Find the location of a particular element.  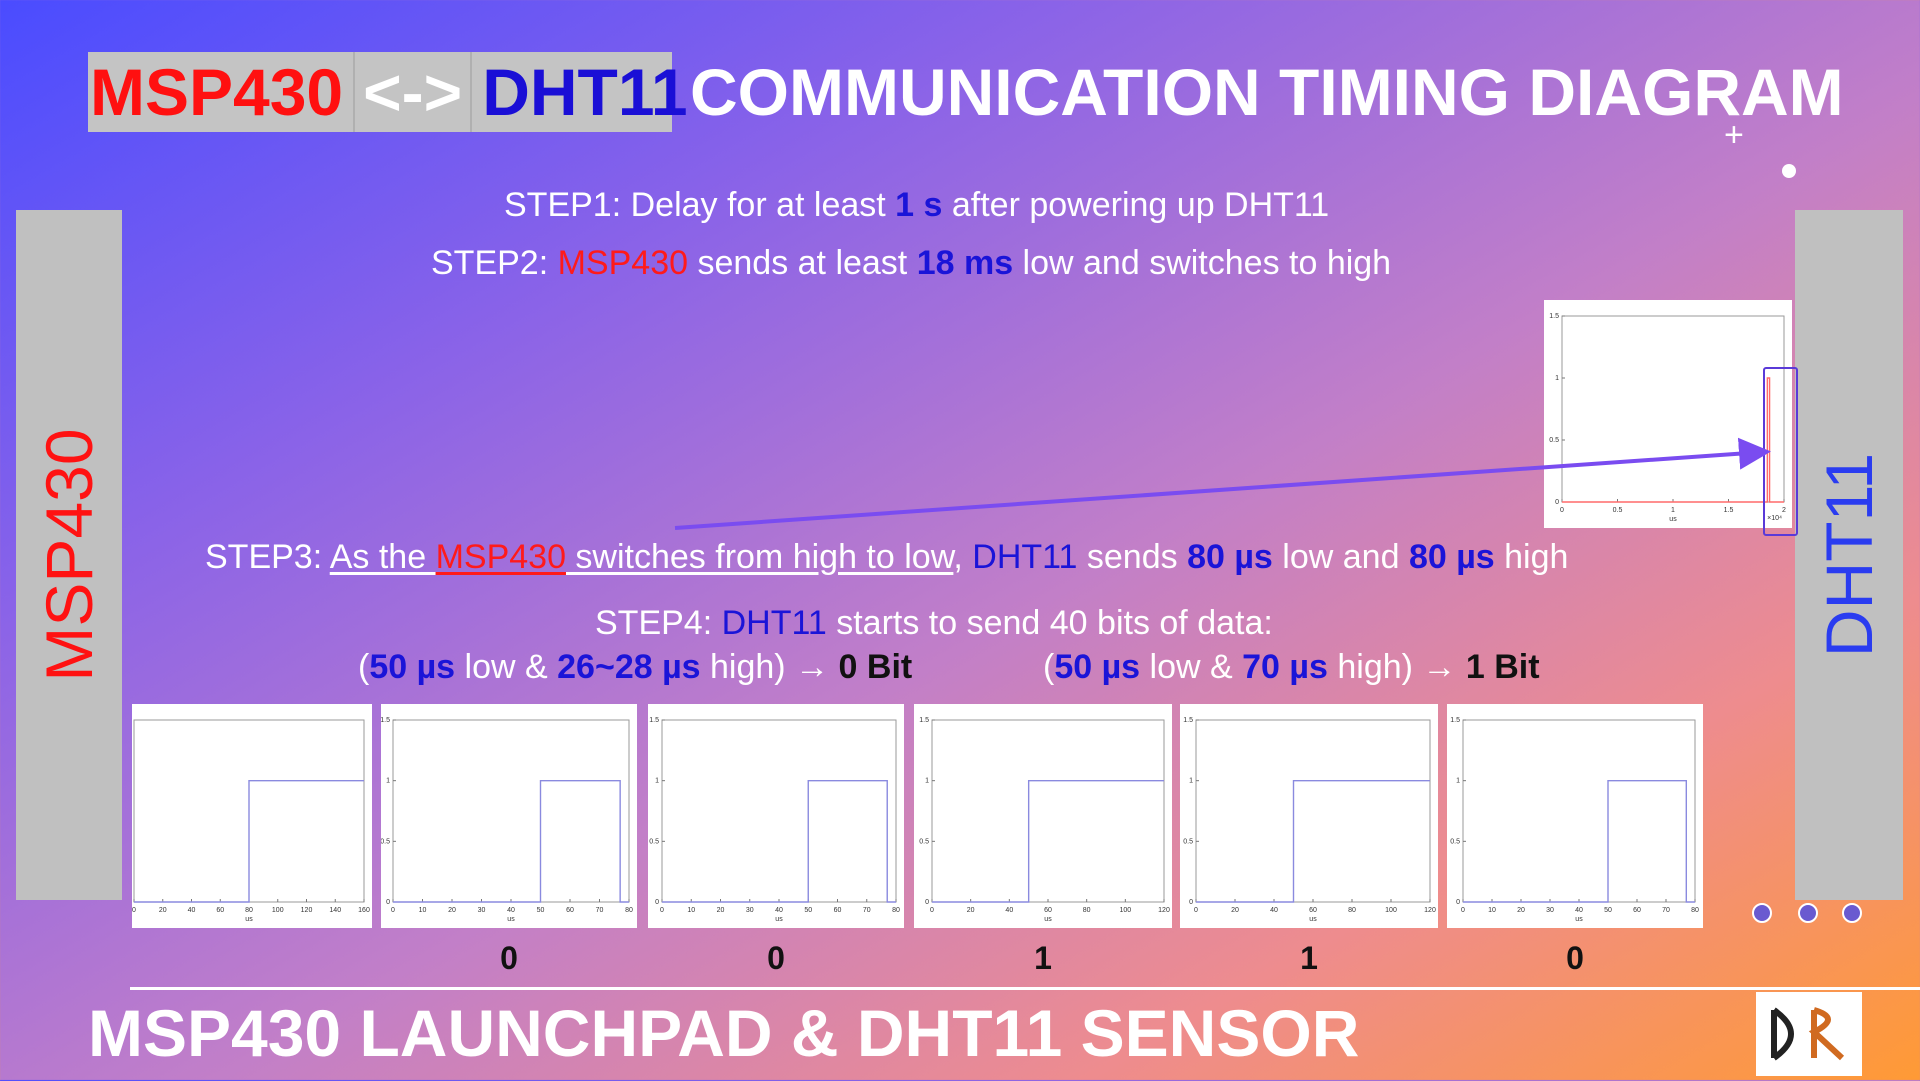

step3-part: high is located at coordinates (1531, 557).